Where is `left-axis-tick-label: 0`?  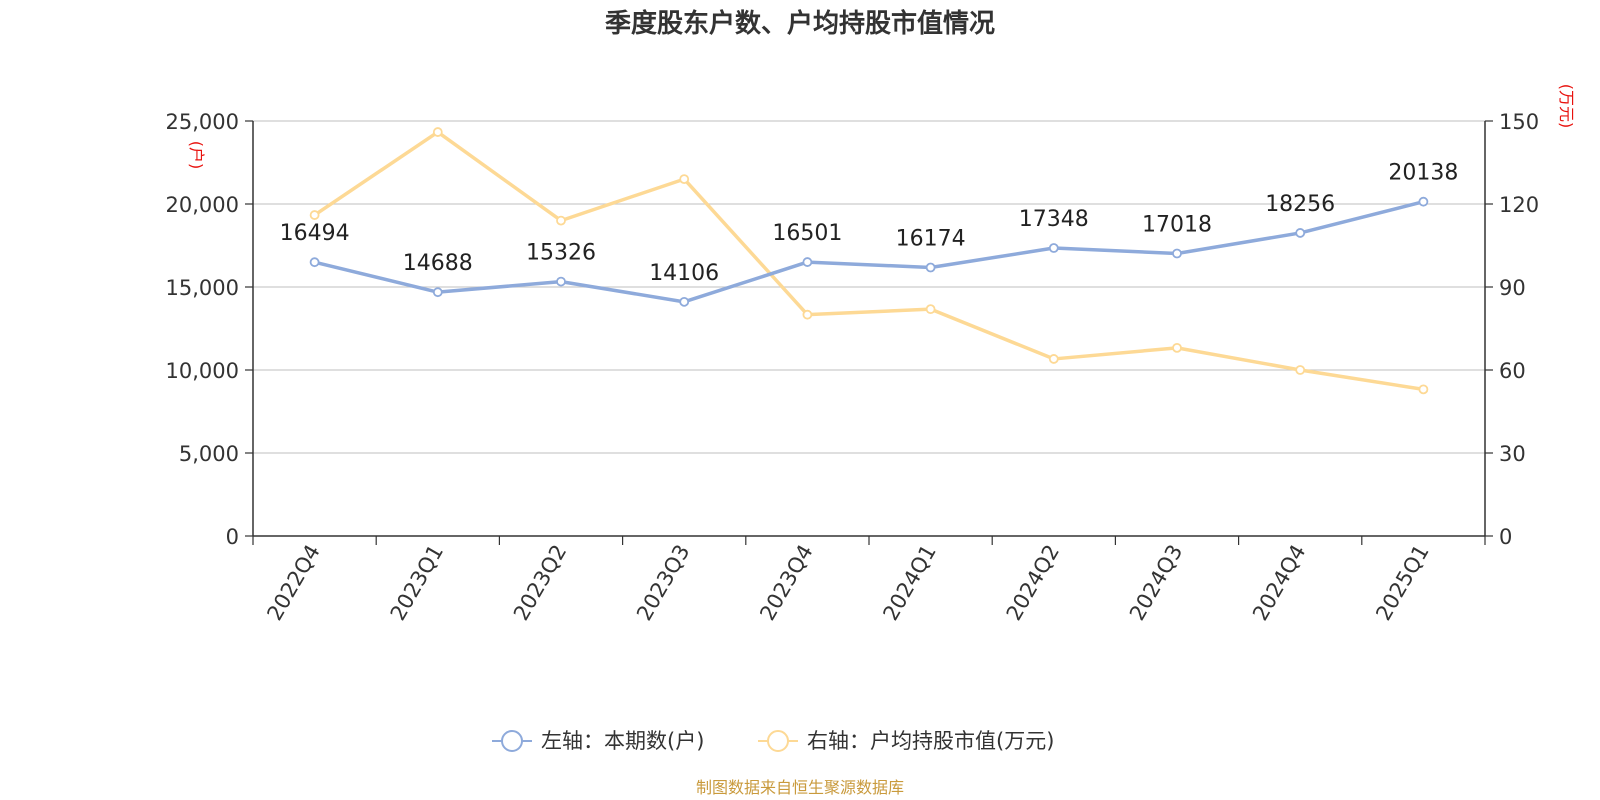
left-axis-tick-label: 0 is located at coordinates (232, 537).